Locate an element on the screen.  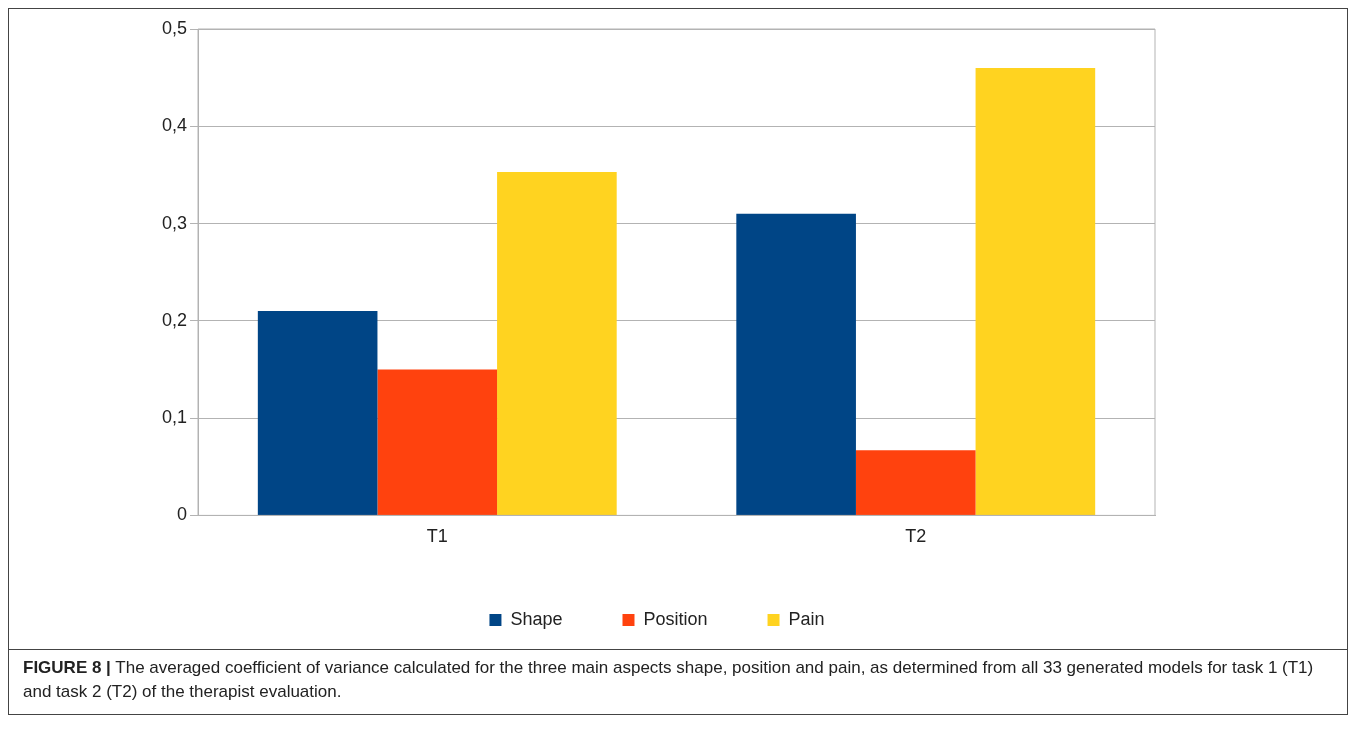
y-tick-label: 0,4 is located at coordinates (174, 125).